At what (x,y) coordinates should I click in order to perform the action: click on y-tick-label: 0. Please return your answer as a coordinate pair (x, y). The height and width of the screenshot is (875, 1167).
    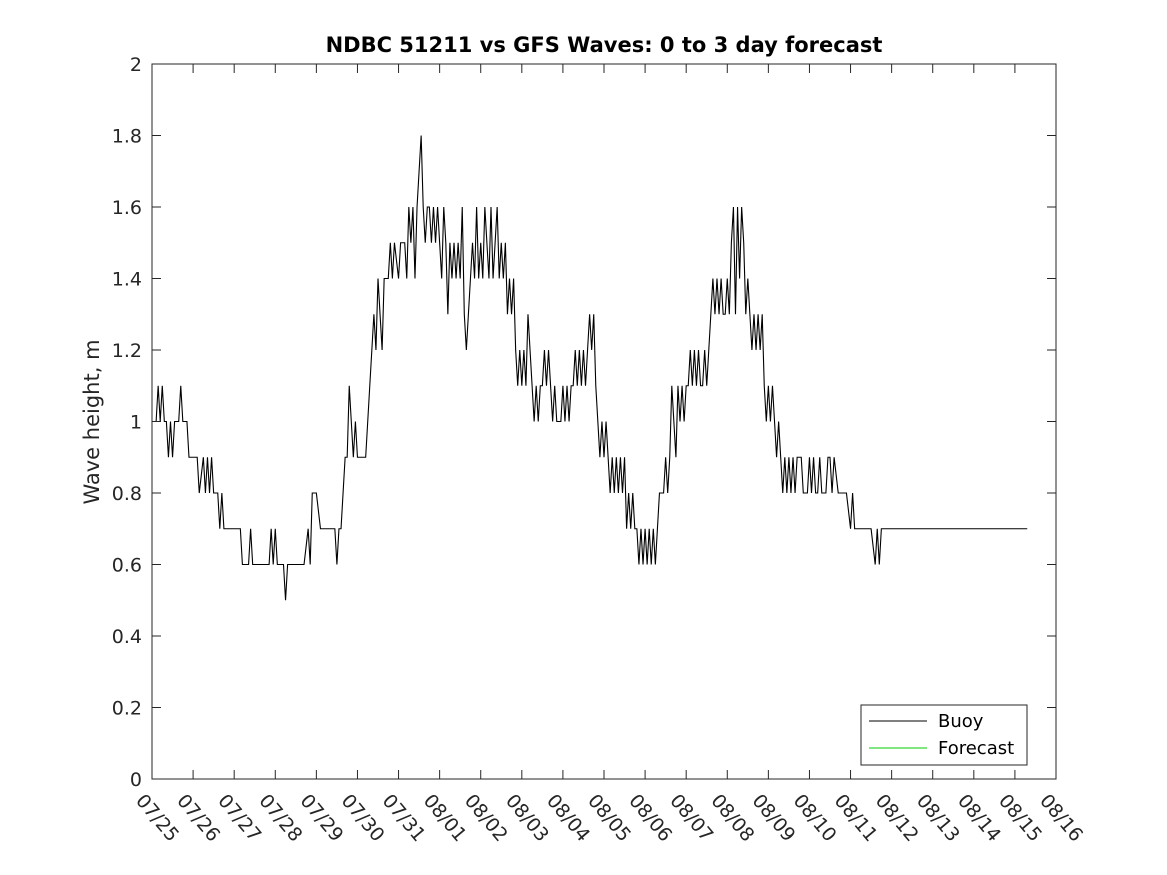
    Looking at the image, I should click on (136, 780).